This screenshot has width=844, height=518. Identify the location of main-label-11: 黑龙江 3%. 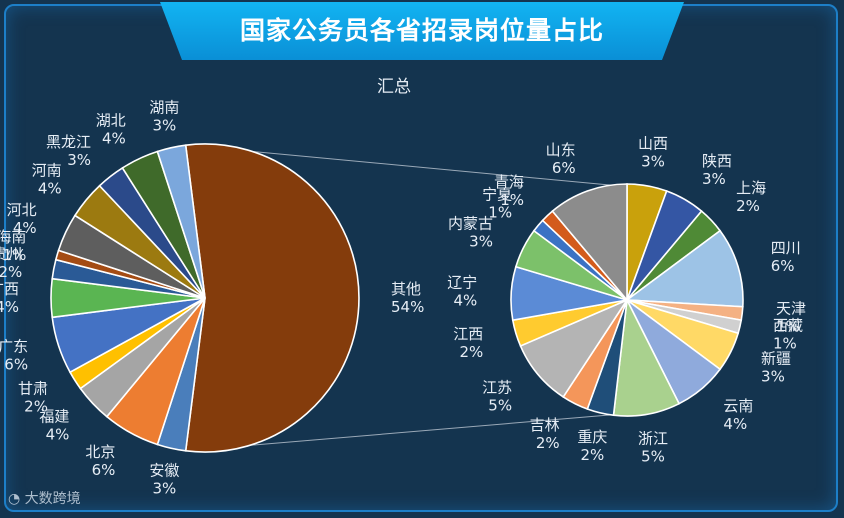
(68, 151).